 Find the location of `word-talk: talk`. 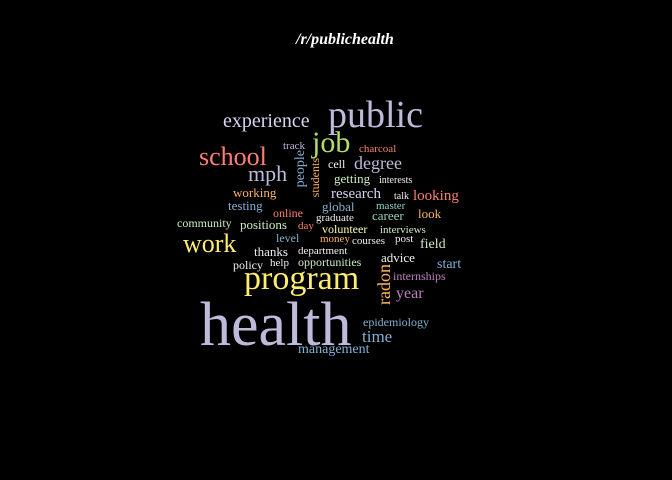

word-talk: talk is located at coordinates (401, 196).